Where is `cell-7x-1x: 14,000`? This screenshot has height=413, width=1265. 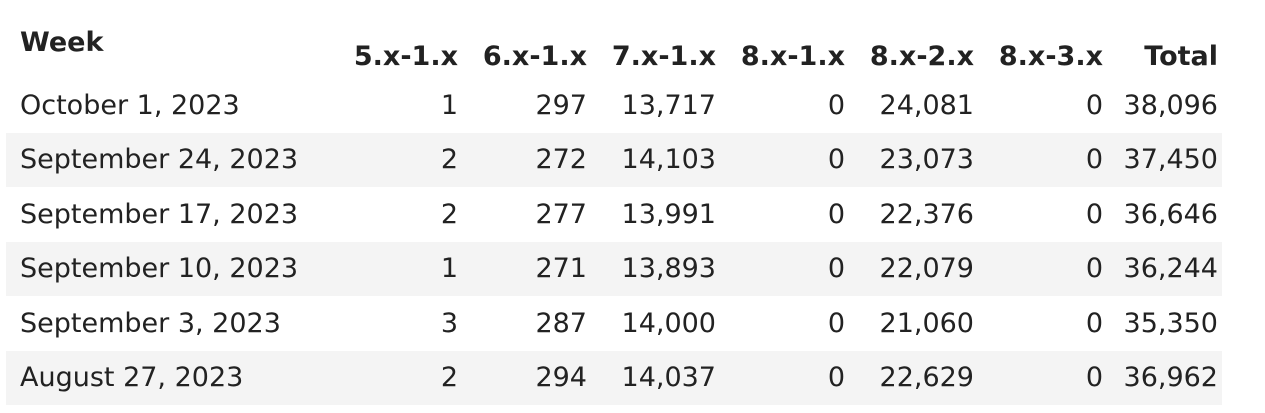
cell-7x-1x: 14,000 is located at coordinates (668, 323).